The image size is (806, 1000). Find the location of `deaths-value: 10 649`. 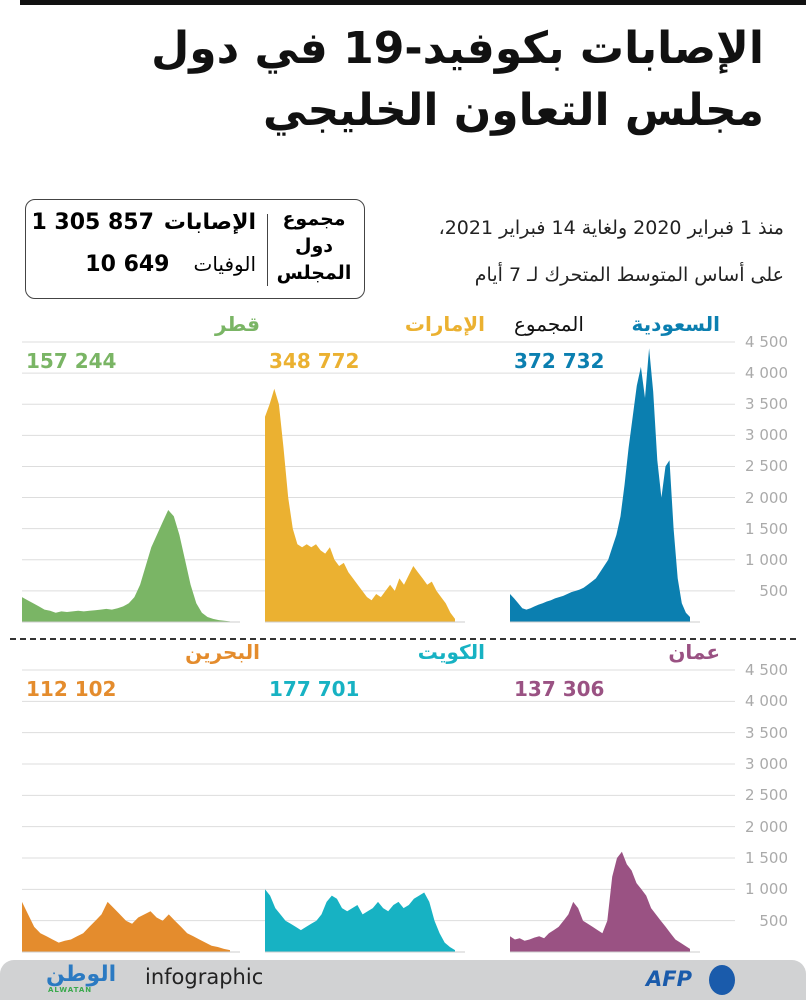

deaths-value: 10 649 is located at coordinates (127, 264).